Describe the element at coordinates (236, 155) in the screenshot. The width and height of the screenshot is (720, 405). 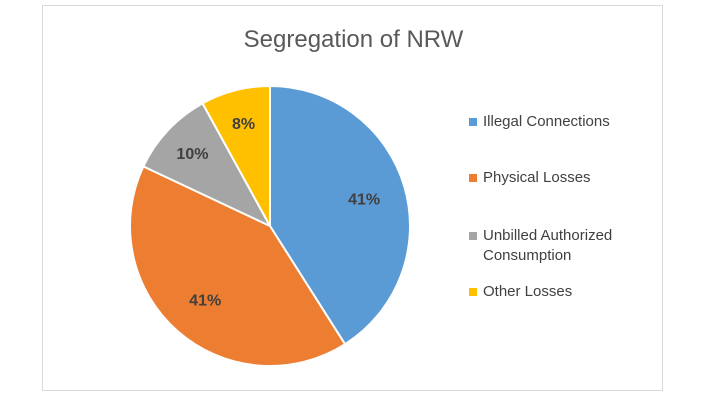
I see `pie-slice-other-losses` at that location.